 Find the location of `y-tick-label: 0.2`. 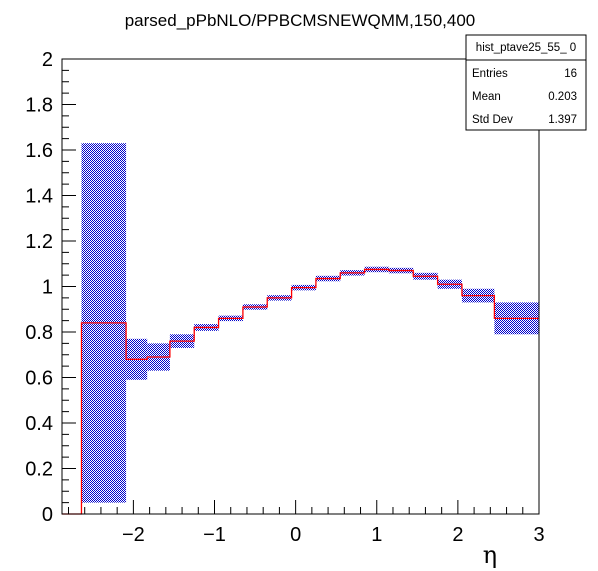

y-tick-label: 0.2 is located at coordinates (39, 470).